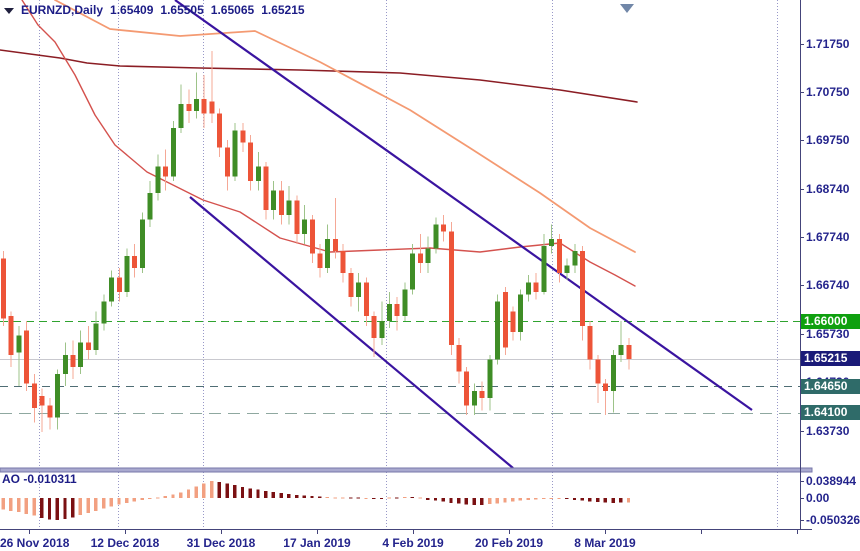  Describe the element at coordinates (830, 321) in the screenshot. I see `price-badge-green: 1.66000` at that location.